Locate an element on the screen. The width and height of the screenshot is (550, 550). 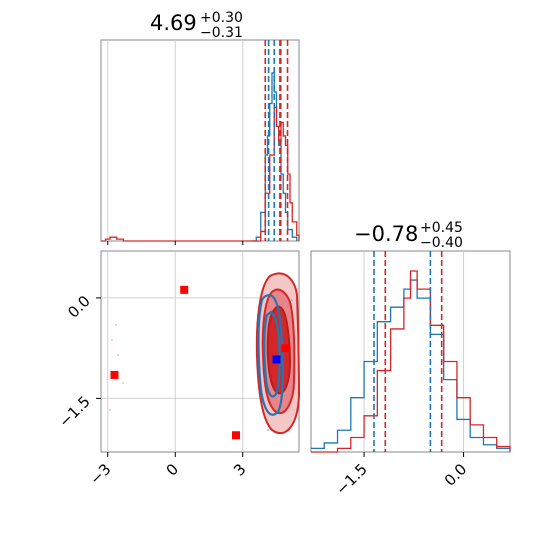
axes-frame is located at coordinates (410, 351).